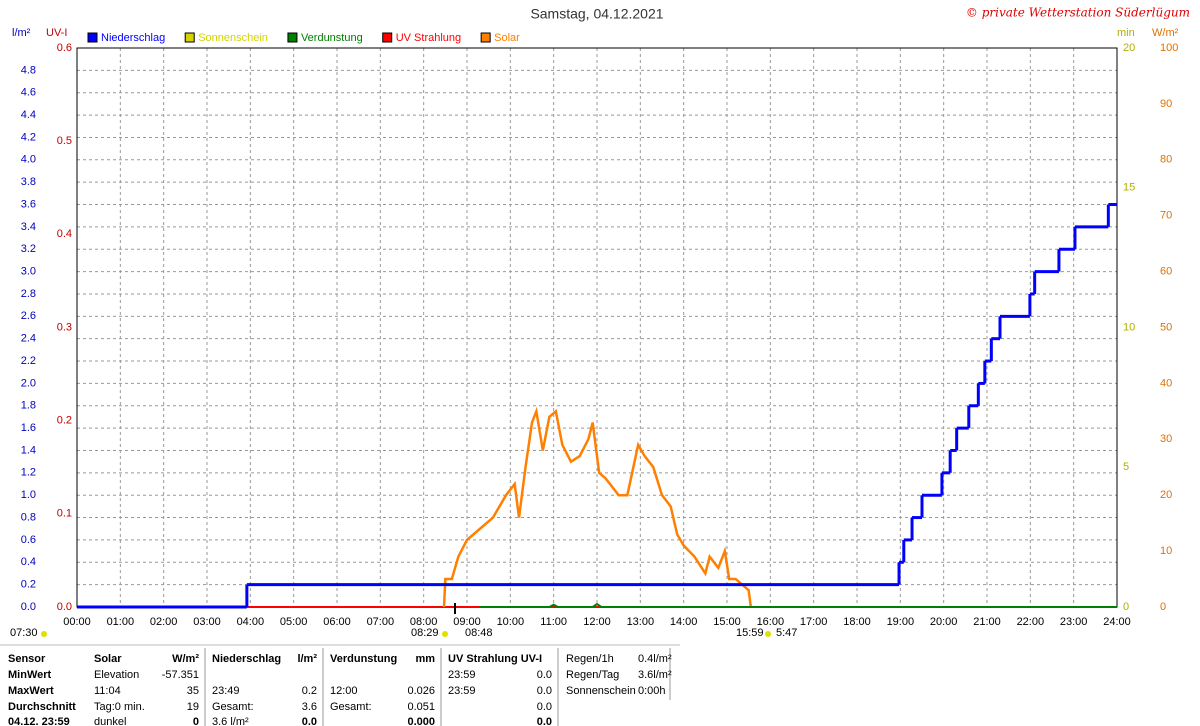 This screenshot has width=1200, height=726. I want to click on y-tick-label: 0.0, so click(28, 607).